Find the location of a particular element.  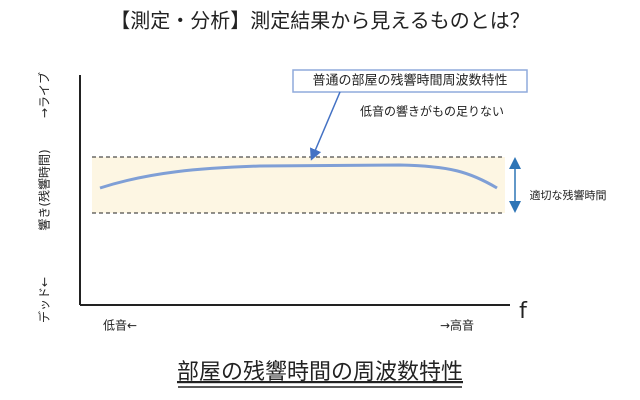

y-middle-label: 響き(残響時間) is located at coordinates (44, 189).